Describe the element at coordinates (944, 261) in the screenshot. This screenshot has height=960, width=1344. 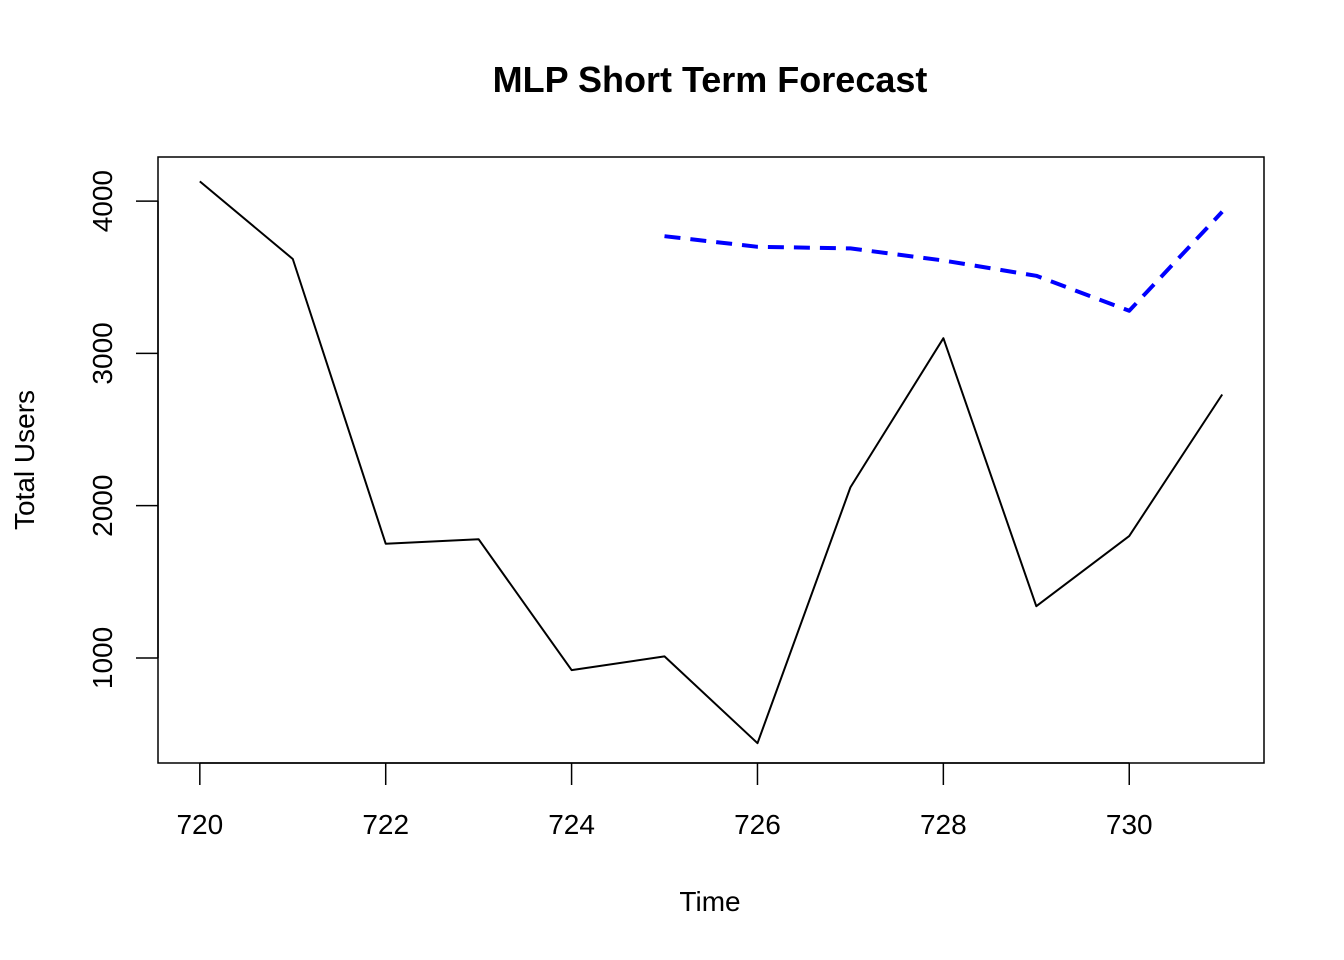
I see `forecast-series-line` at that location.